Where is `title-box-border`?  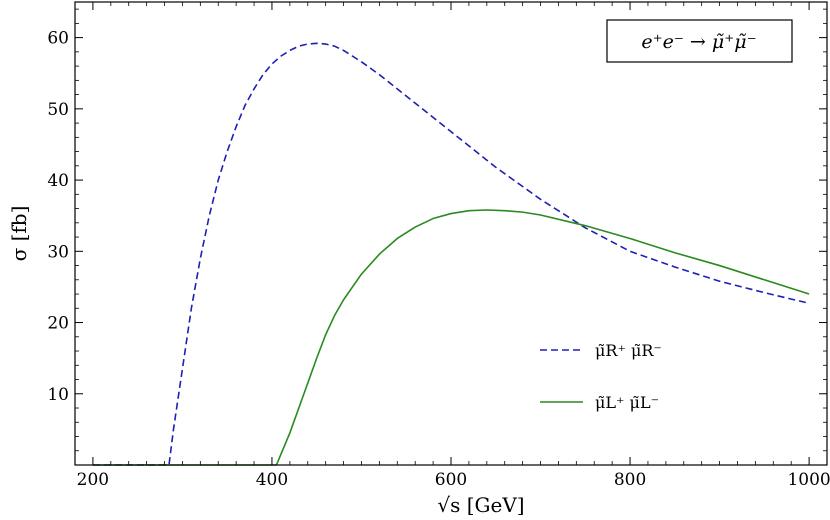
title-box-border is located at coordinates (699, 41).